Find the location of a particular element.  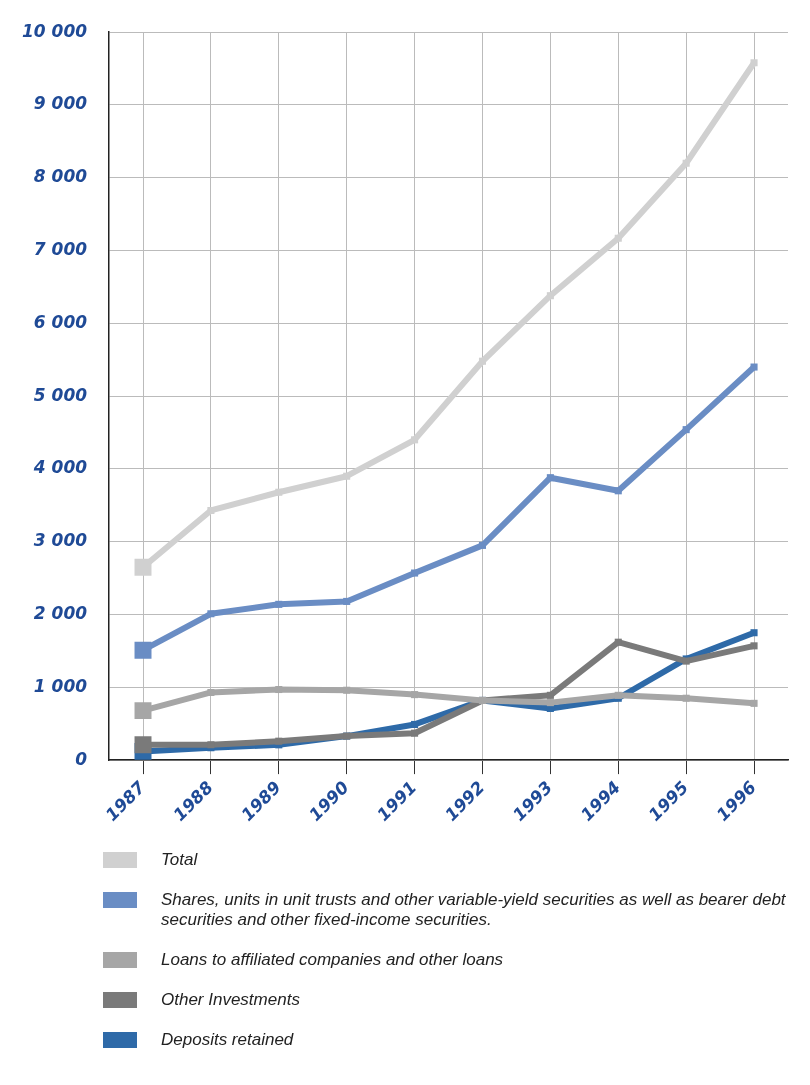

y-tick-label: 2 000 is located at coordinates (60, 612).